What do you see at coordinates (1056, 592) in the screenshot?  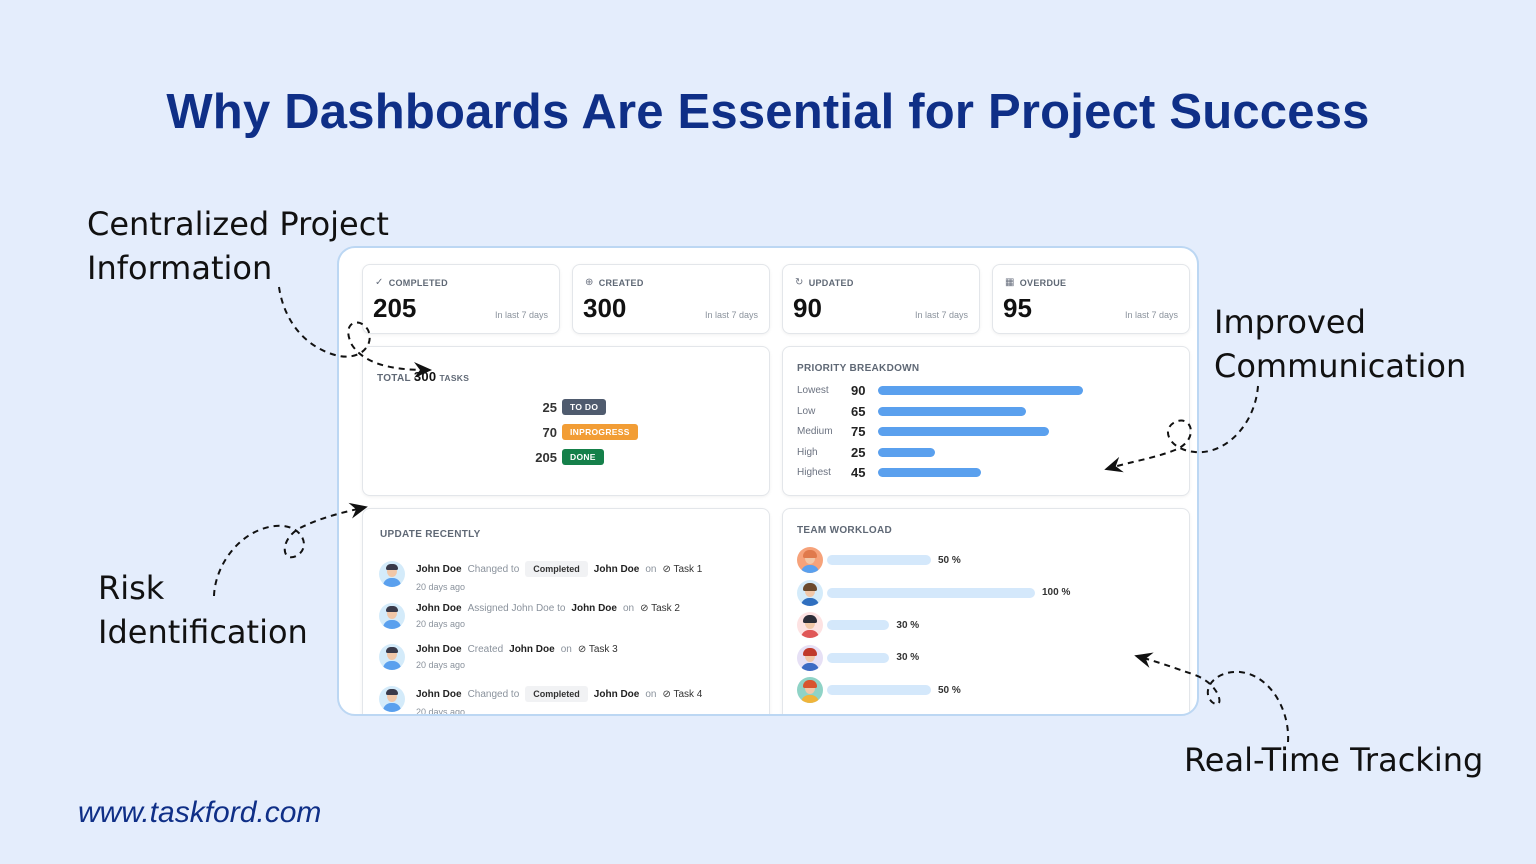 I see `workload-percent: 100 %` at bounding box center [1056, 592].